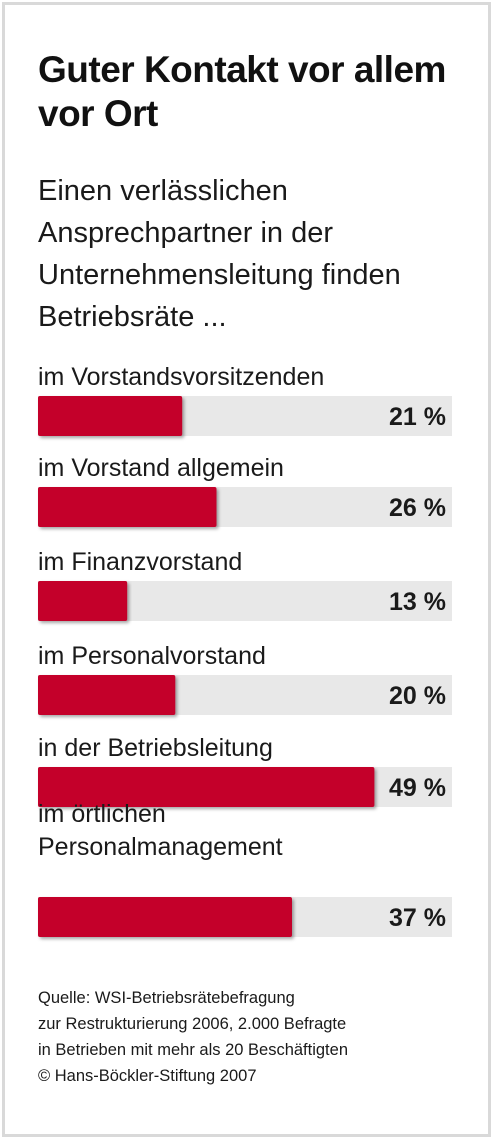 The width and height of the screenshot is (491, 1137). I want to click on category-label: im örtlichen Personalmanagement, so click(160, 830).